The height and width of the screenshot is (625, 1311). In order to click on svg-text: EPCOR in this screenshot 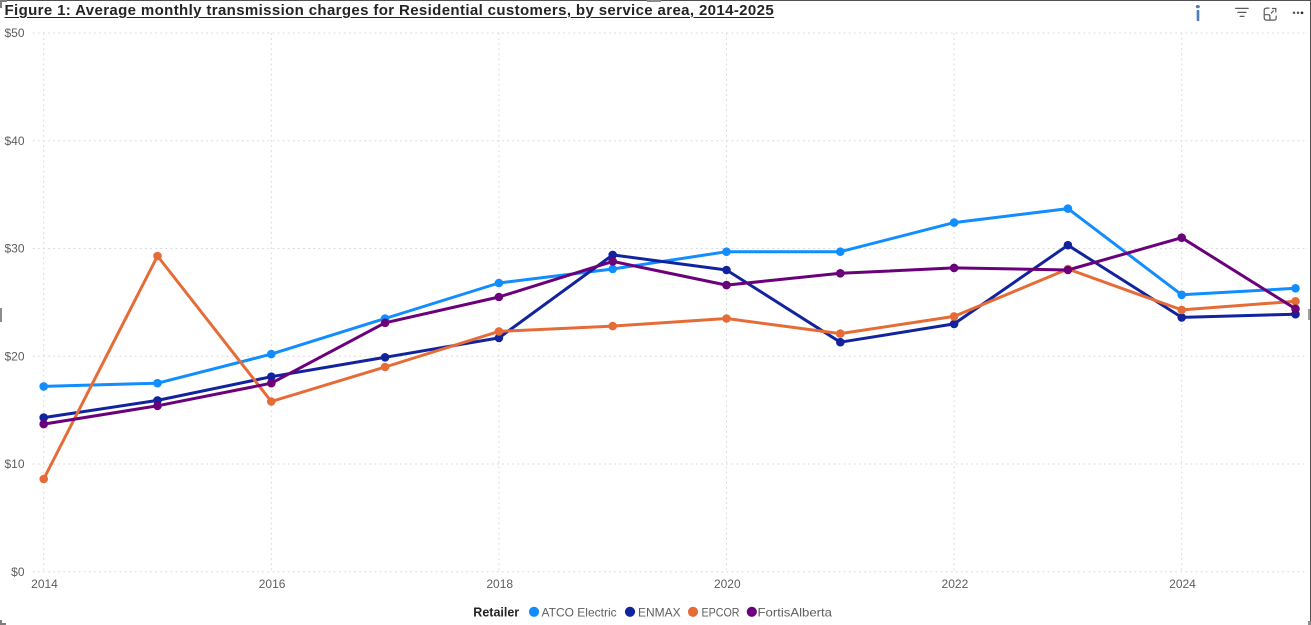, I will do `click(721, 612)`.